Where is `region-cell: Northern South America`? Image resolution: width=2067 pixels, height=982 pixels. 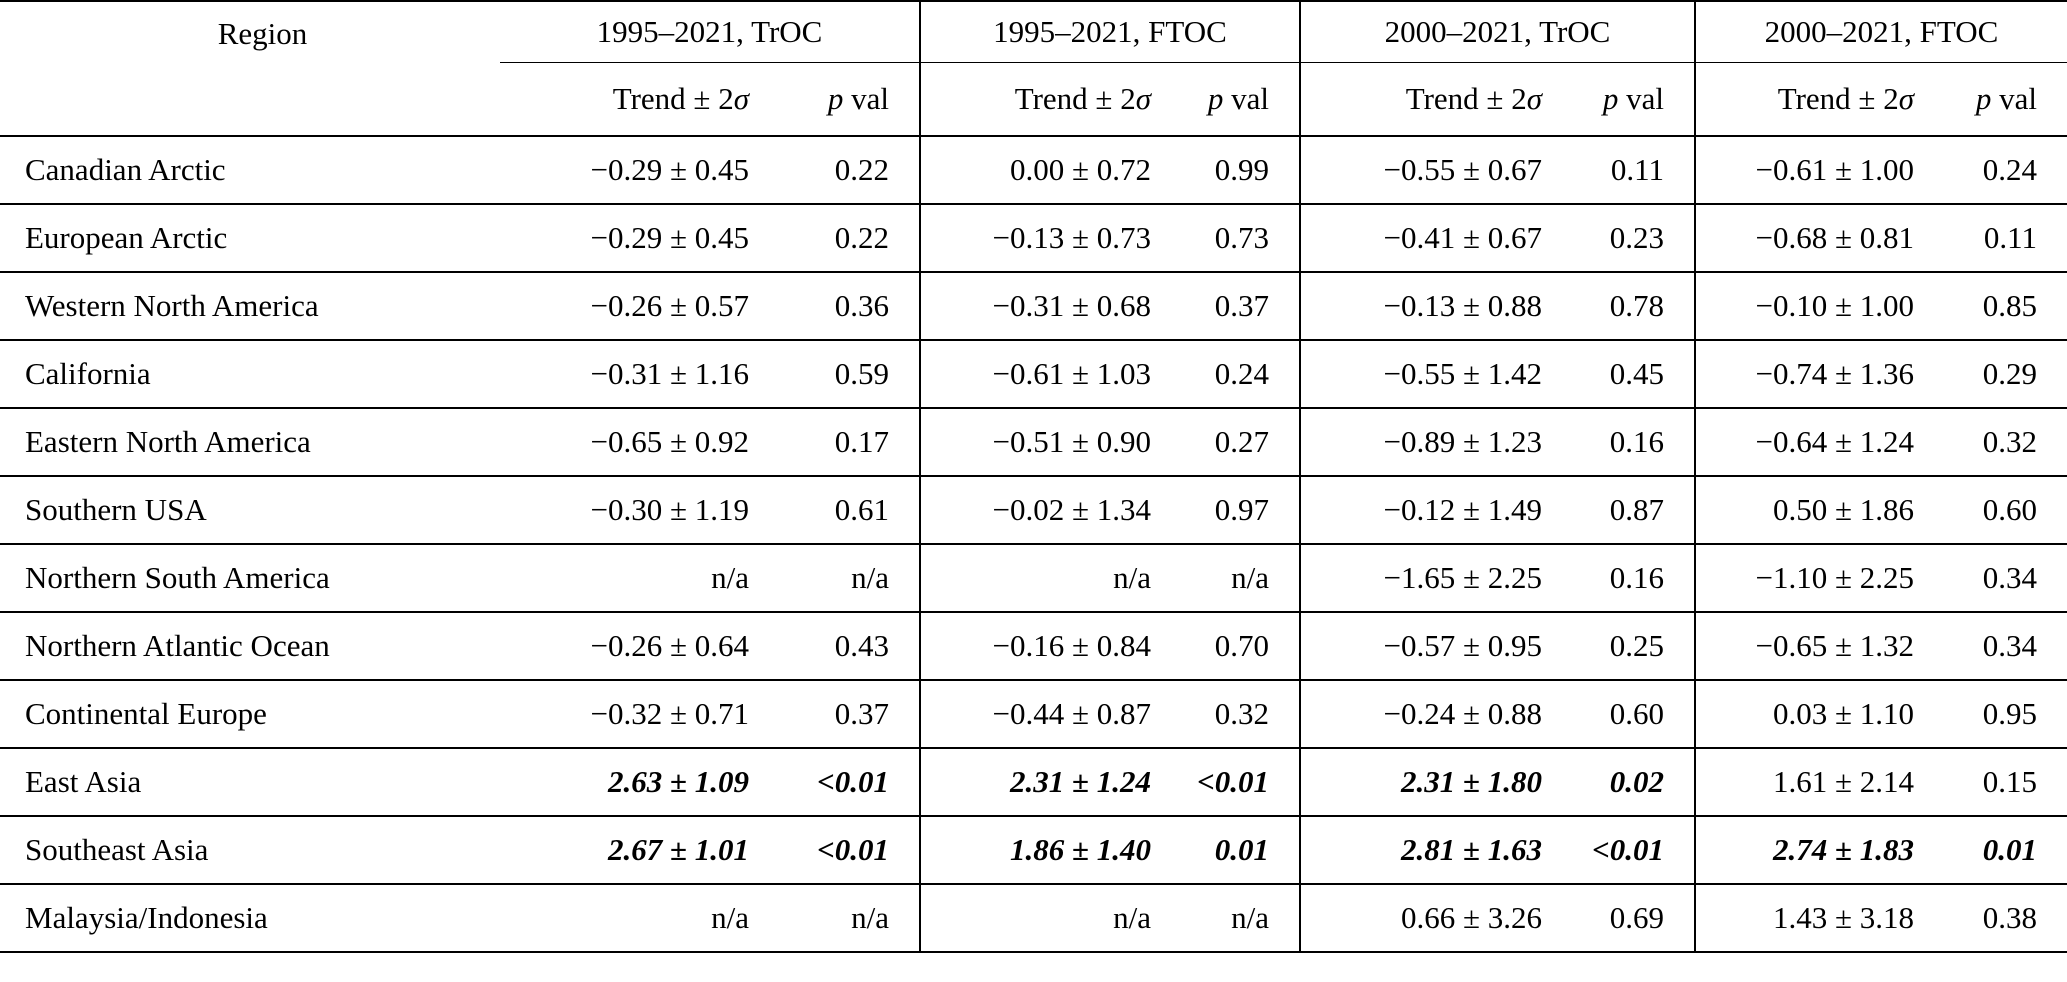 region-cell: Northern South America is located at coordinates (177, 577).